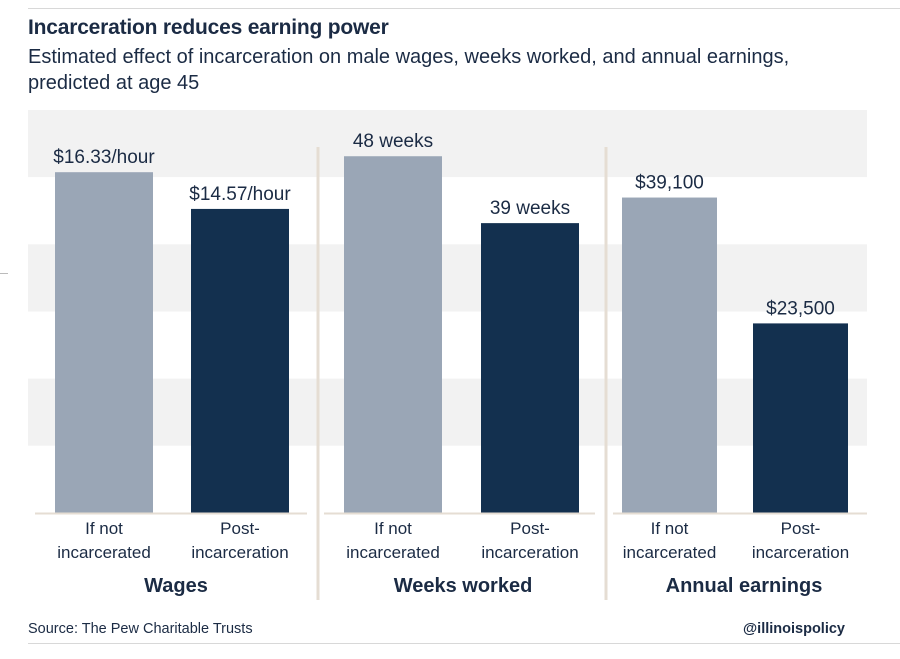 This screenshot has width=900, height=659. Describe the element at coordinates (744, 586) in the screenshot. I see `group-label: Annual earnings` at that location.